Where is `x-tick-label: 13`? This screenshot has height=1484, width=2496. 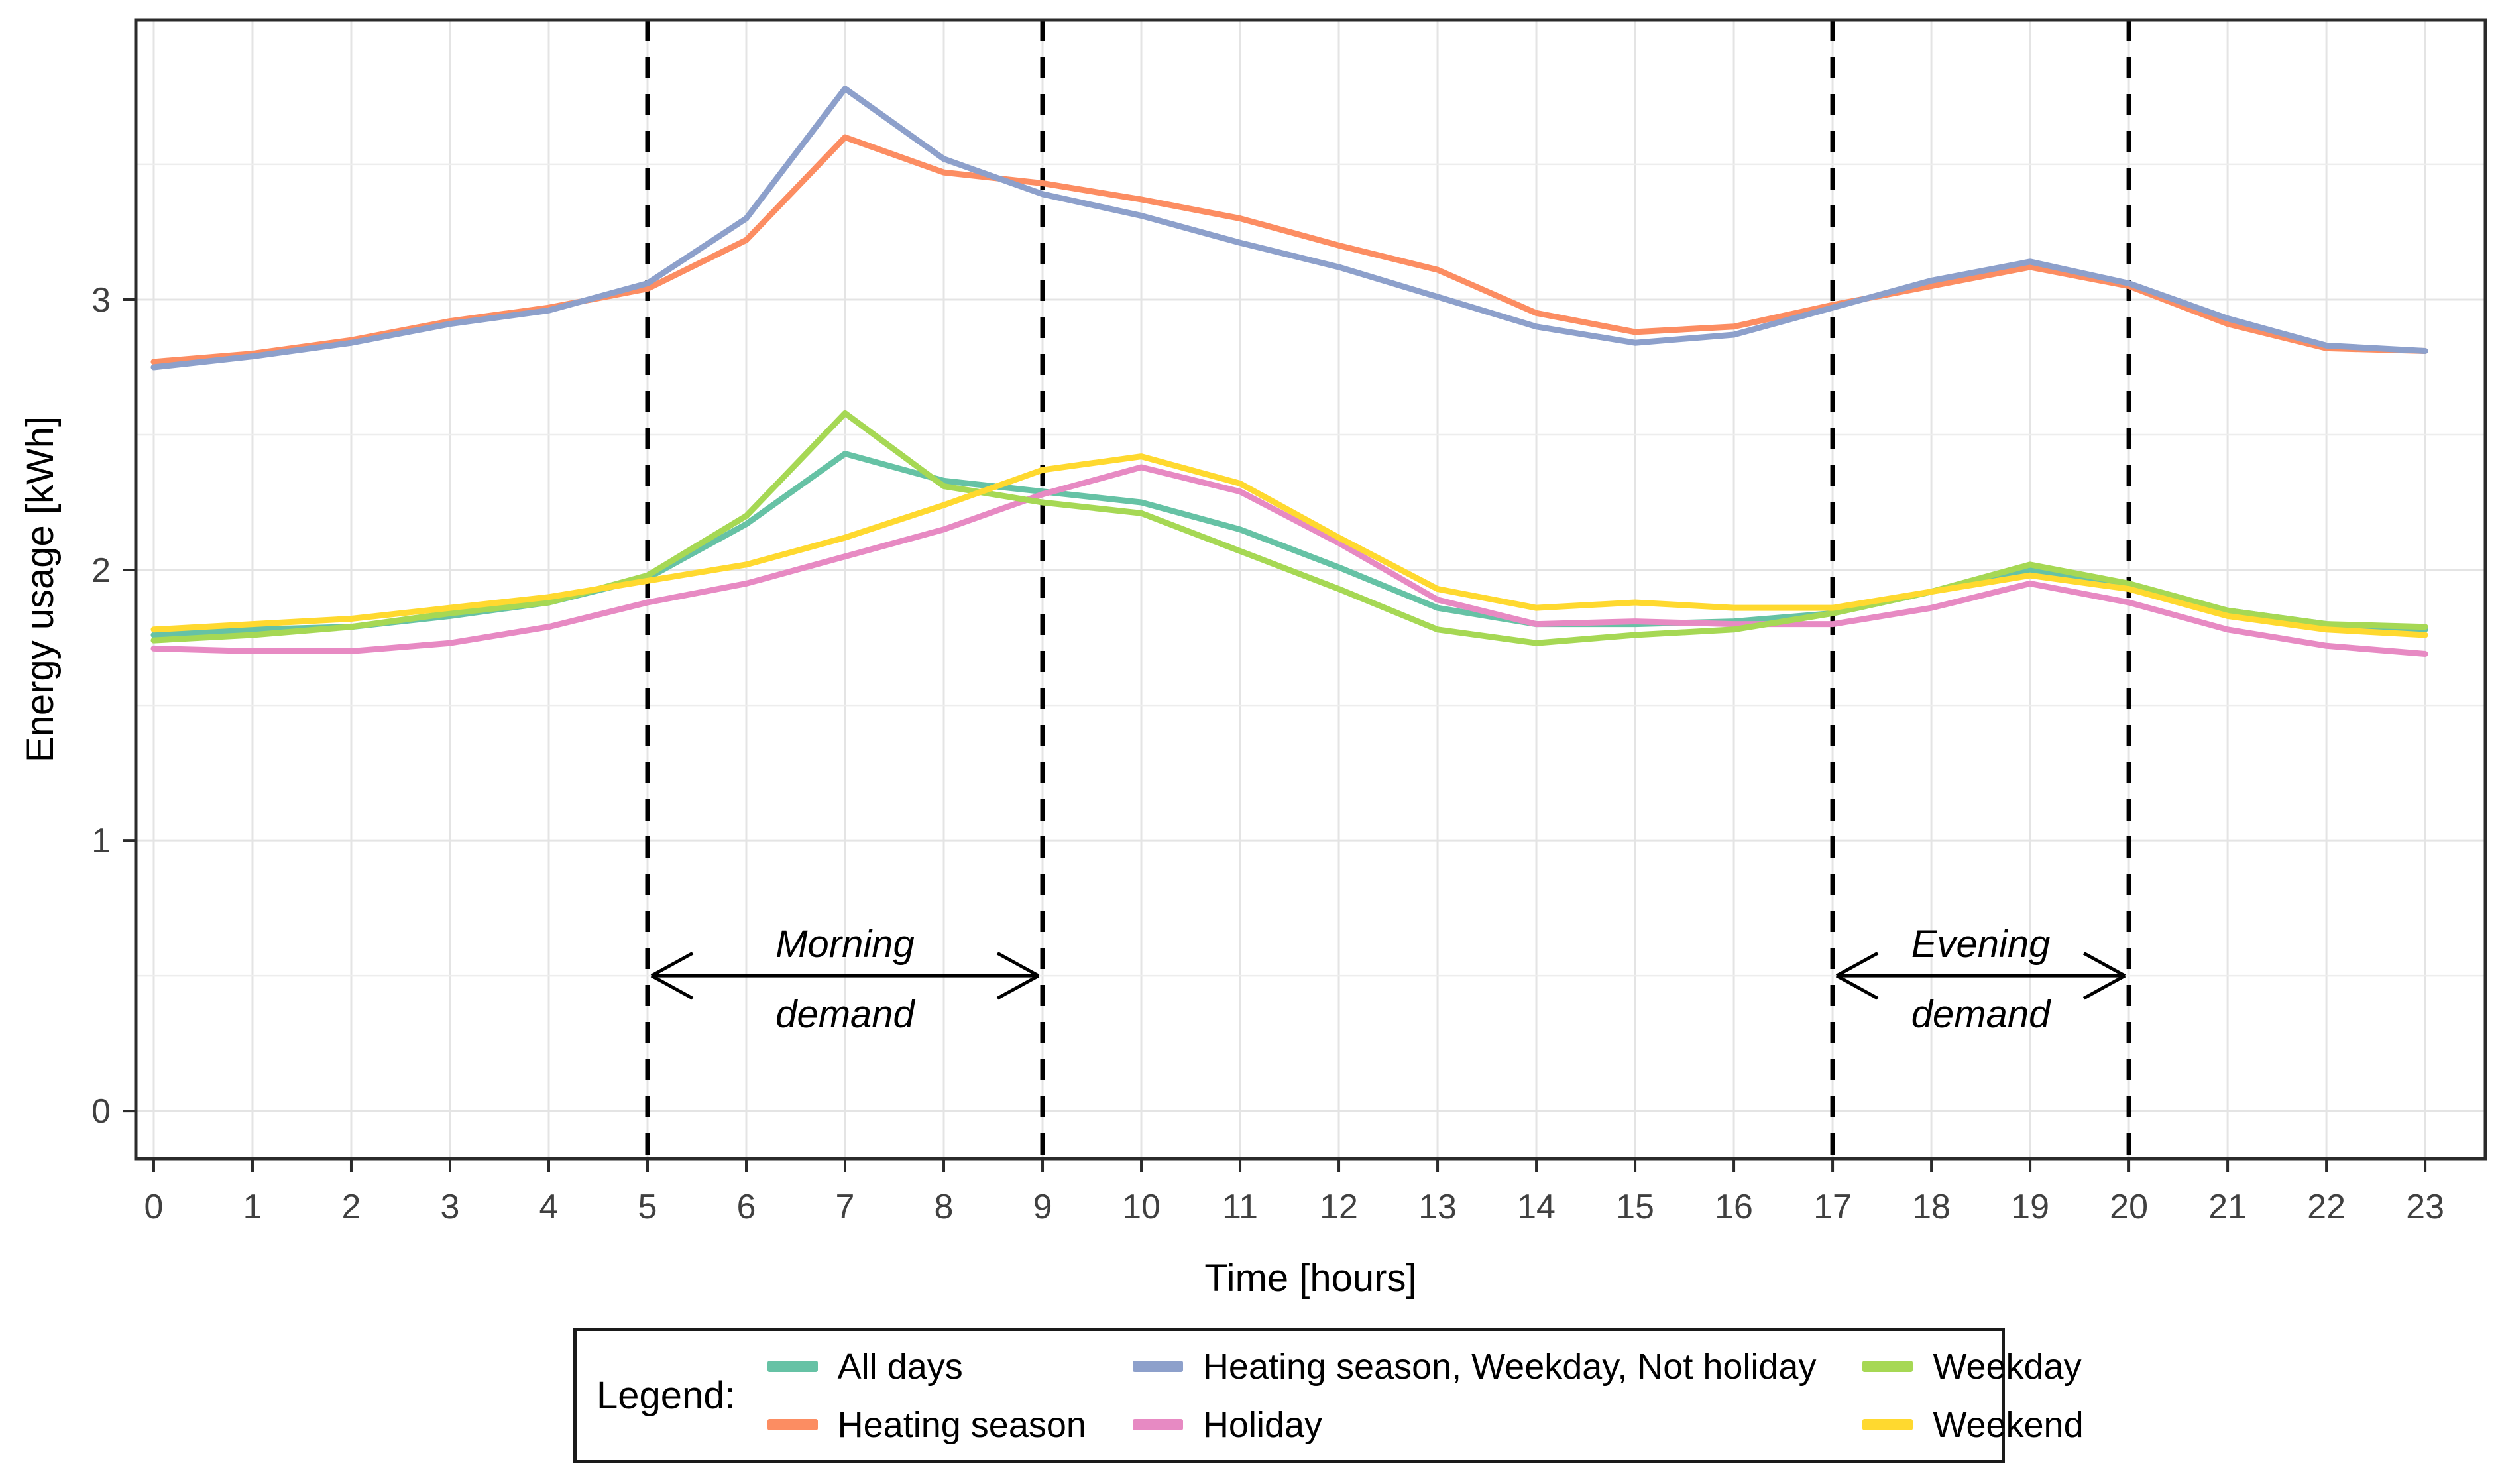 x-tick-label: 13 is located at coordinates (1437, 1207).